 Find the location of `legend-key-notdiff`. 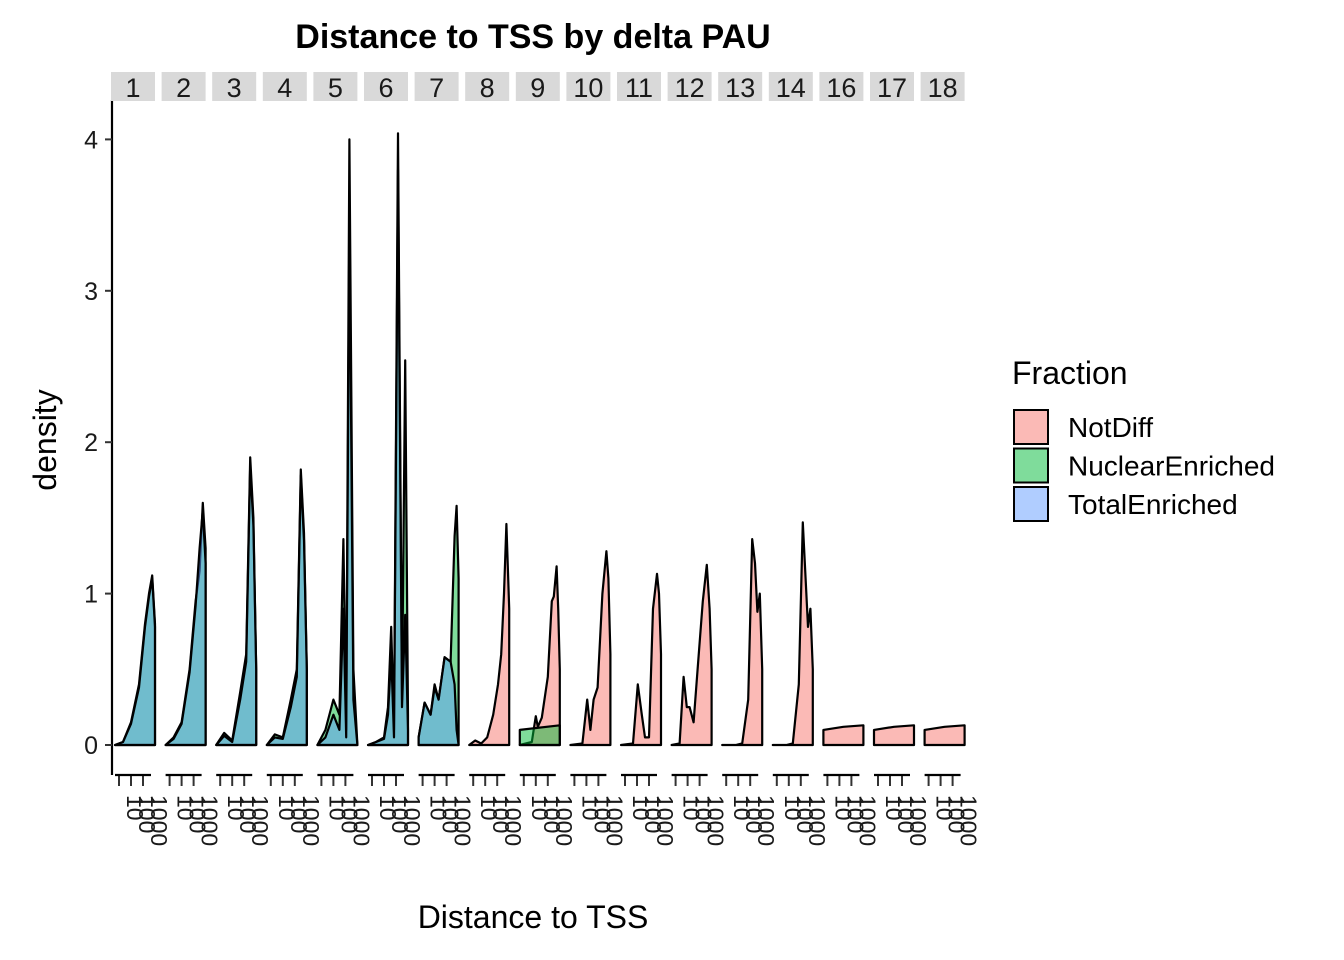

legend-key-notdiff is located at coordinates (1031, 427).